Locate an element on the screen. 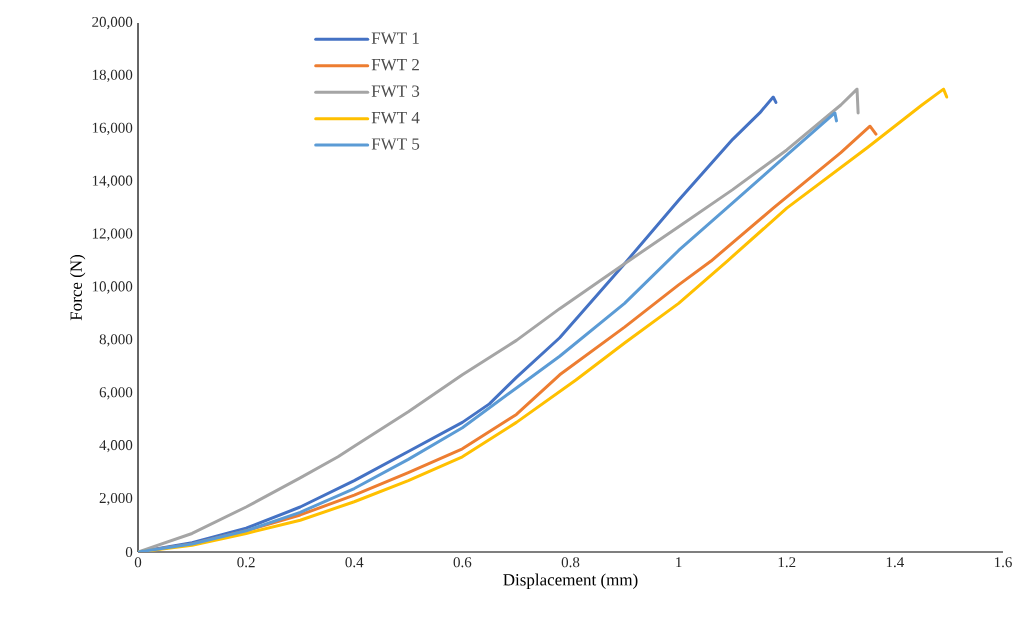 The image size is (1029, 631). y-tick-label: 20,000 is located at coordinates (112, 23).